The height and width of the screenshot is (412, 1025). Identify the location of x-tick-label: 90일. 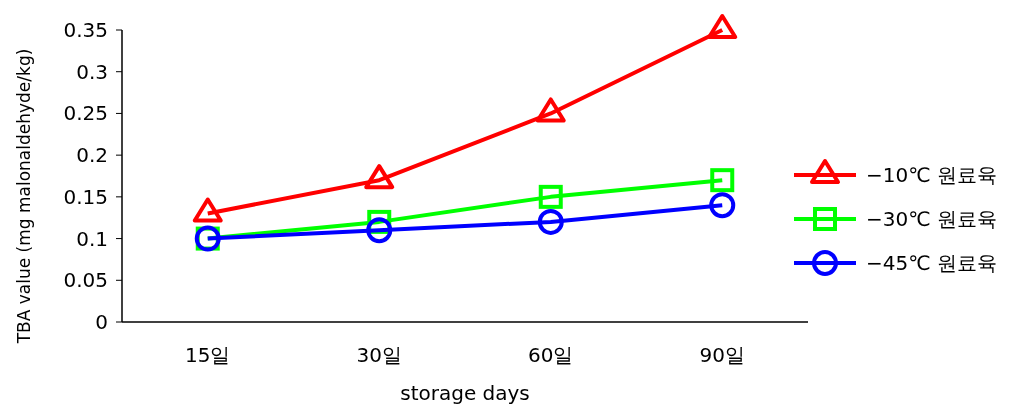
(722, 355).